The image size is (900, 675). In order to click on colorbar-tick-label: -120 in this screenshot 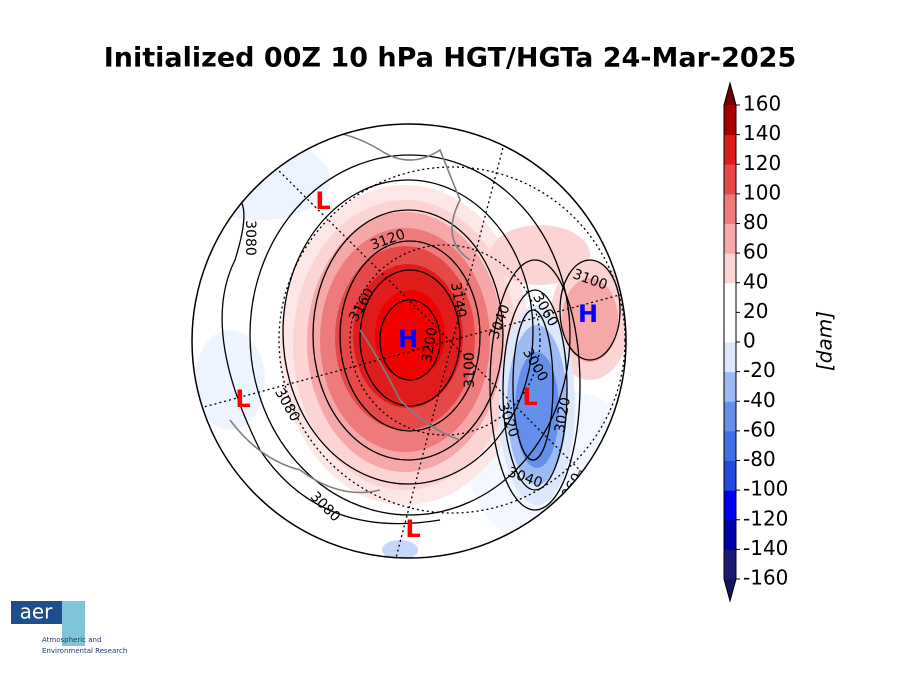, I will do `click(765, 518)`.